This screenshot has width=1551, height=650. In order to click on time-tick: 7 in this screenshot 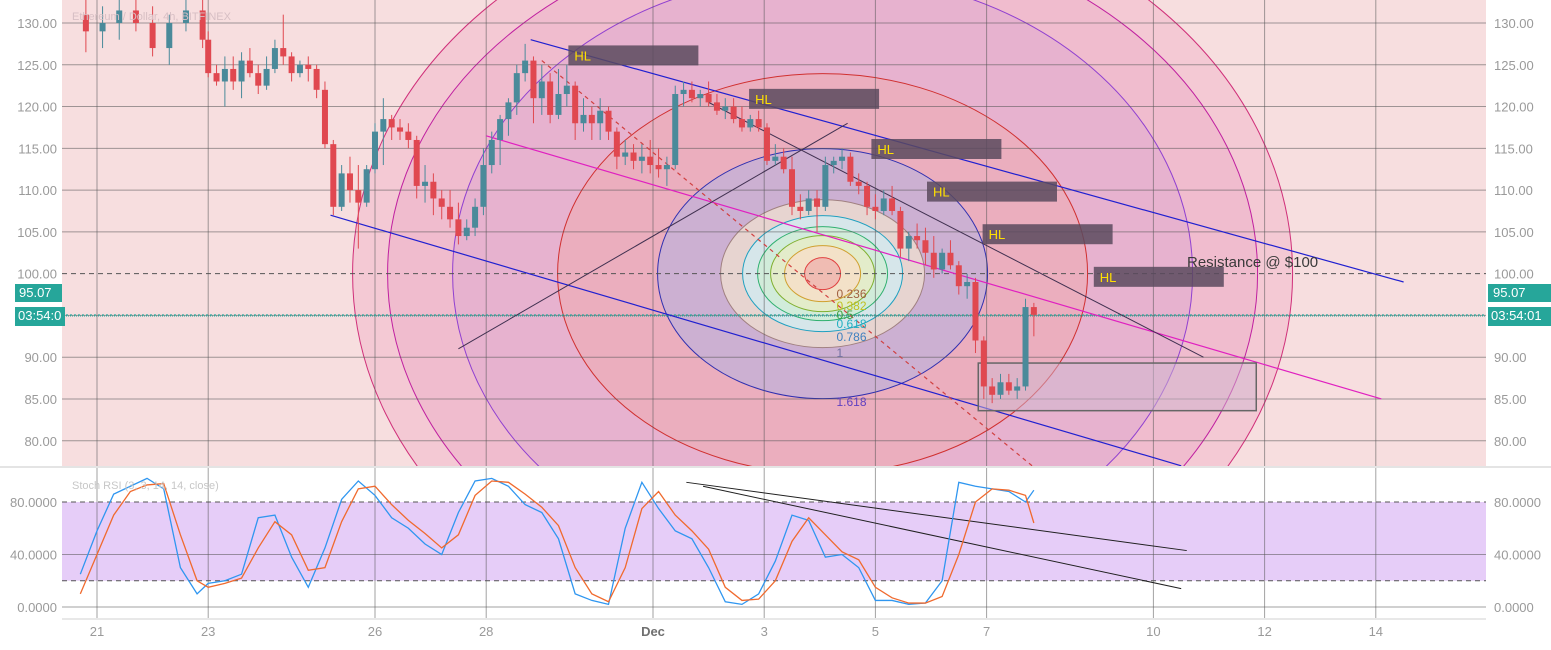, I will do `click(986, 631)`.